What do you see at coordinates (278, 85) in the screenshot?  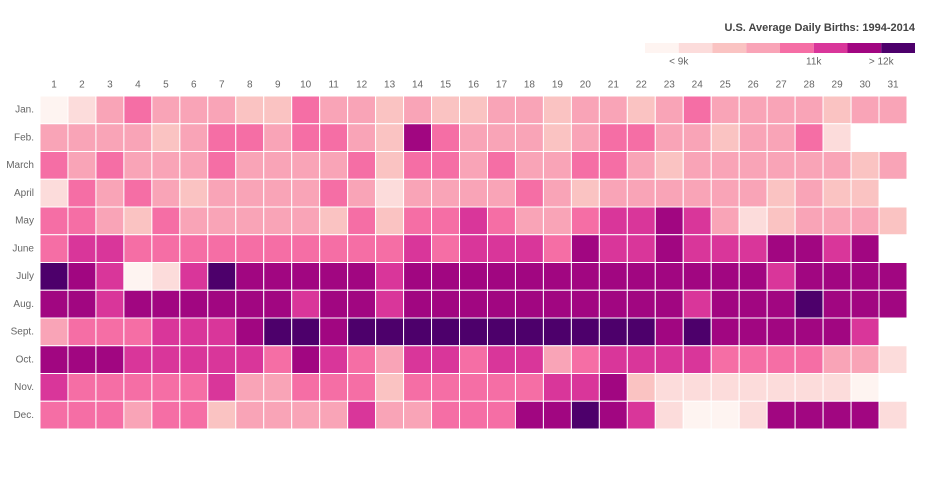 I see `x-tick-label: 9` at bounding box center [278, 85].